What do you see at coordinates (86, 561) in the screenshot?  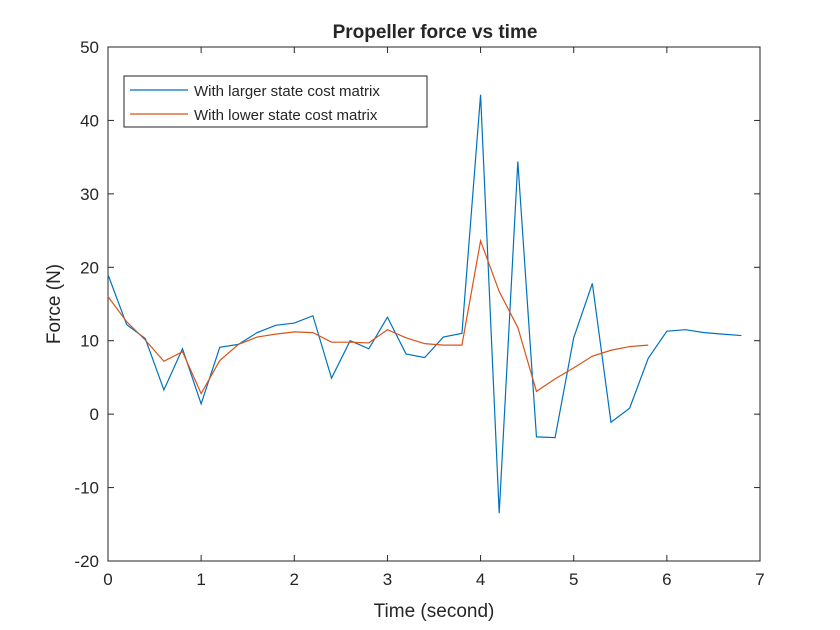 I see `y-tick-label: -20` at bounding box center [86, 561].